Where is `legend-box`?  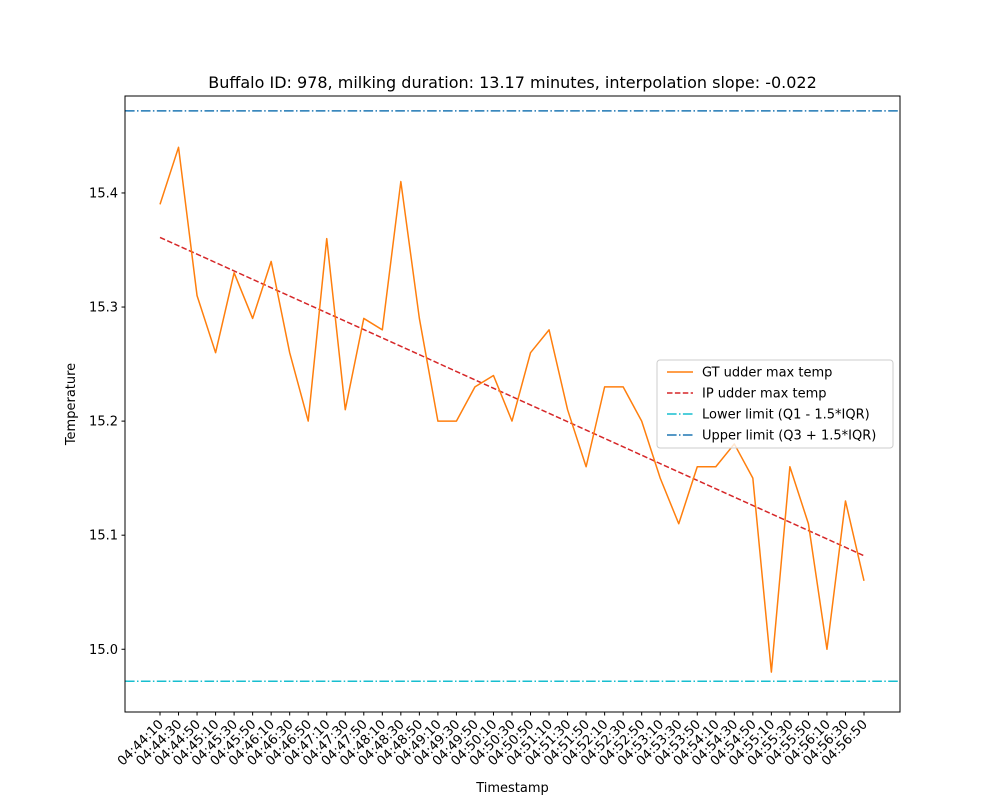 legend-box is located at coordinates (775, 404).